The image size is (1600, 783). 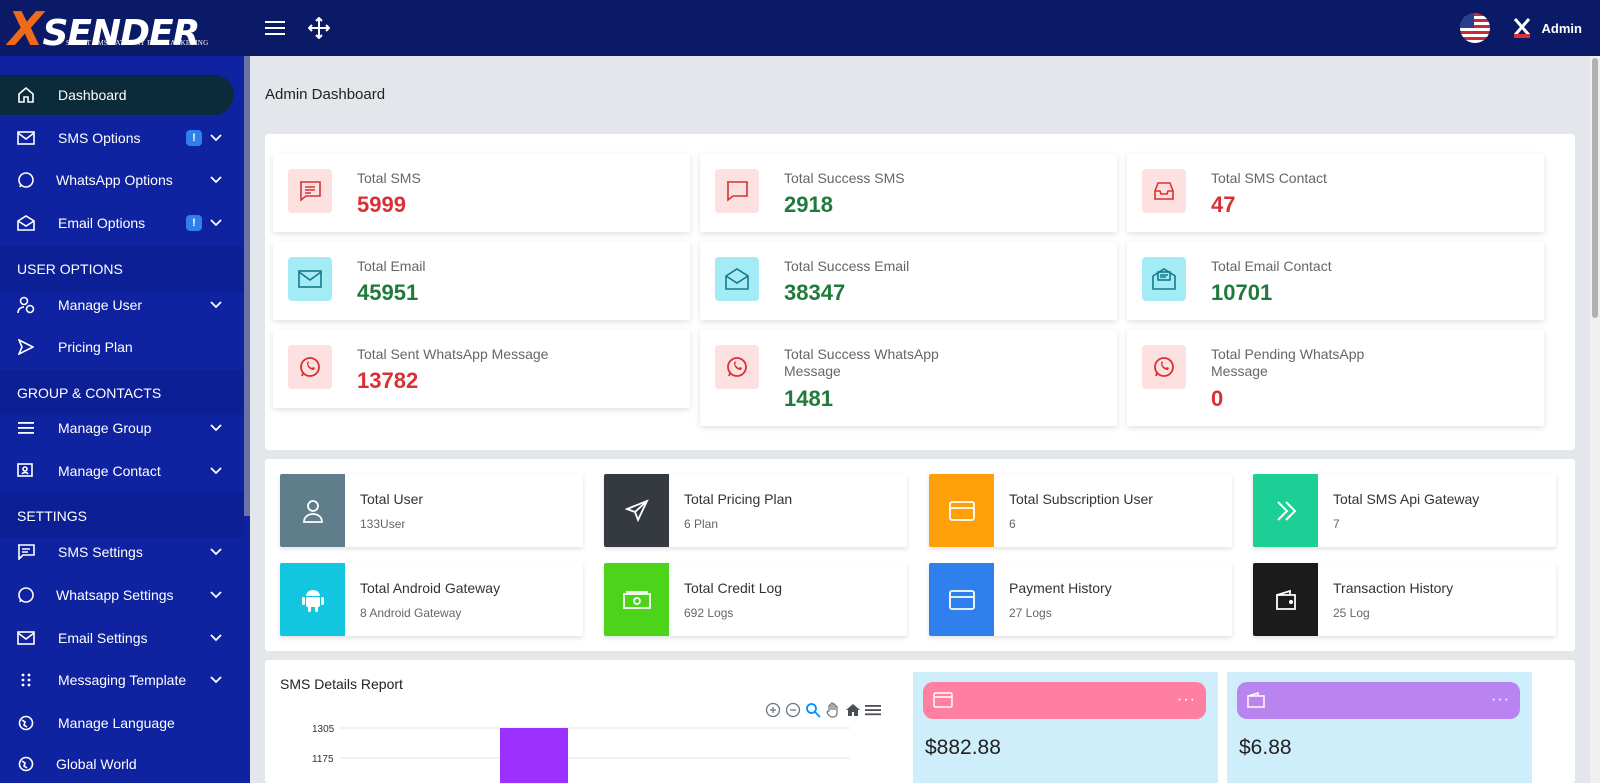 What do you see at coordinates (26, 471) in the screenshot?
I see `contact-icon` at bounding box center [26, 471].